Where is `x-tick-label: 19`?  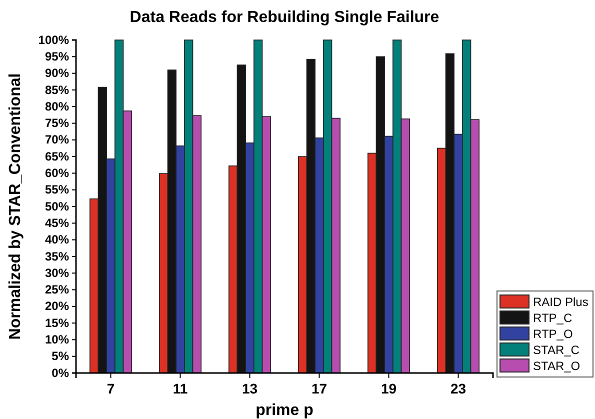 x-tick-label: 19 is located at coordinates (388, 388).